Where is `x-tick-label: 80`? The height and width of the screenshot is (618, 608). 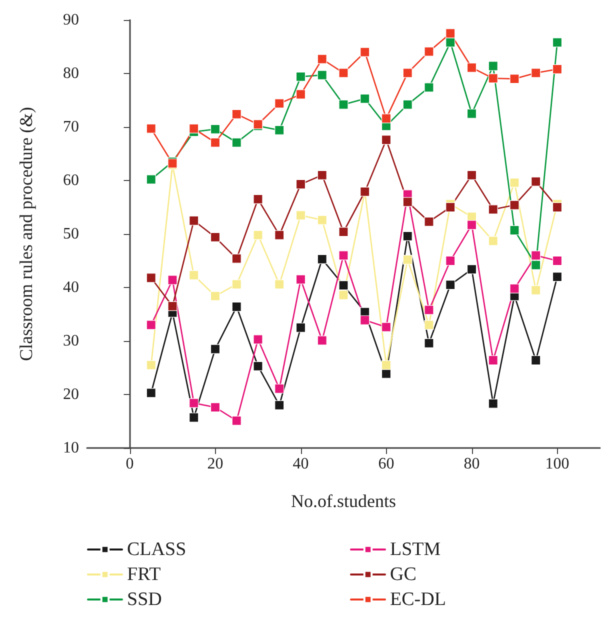
x-tick-label: 80 is located at coordinates (472, 464).